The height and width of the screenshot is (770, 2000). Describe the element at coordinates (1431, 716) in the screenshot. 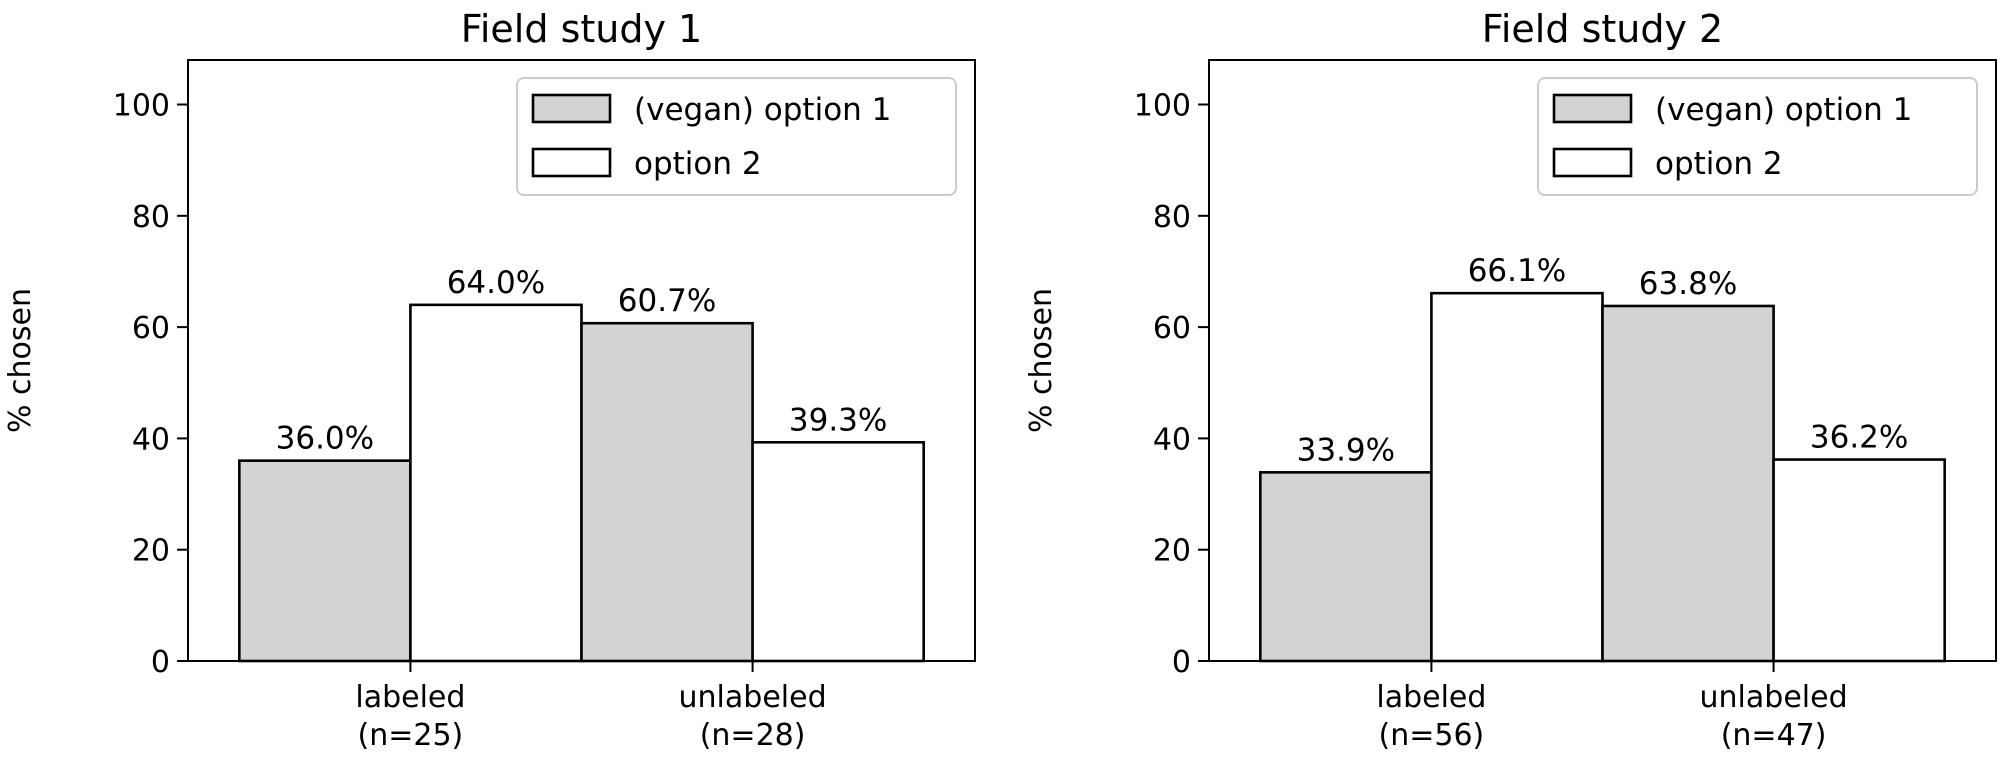

I see `x-tick-label: labeled (n=56)` at that location.